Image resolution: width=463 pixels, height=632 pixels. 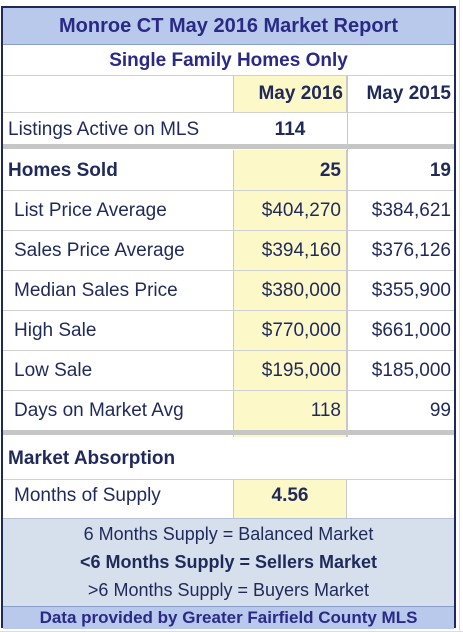 What do you see at coordinates (301, 250) in the screenshot?
I see `metric-current: $394,160` at bounding box center [301, 250].